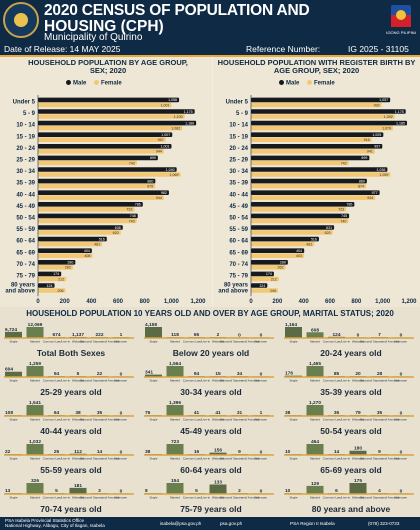  I want to click on marital-group-title: 70-74 years old, so click(71, 509).